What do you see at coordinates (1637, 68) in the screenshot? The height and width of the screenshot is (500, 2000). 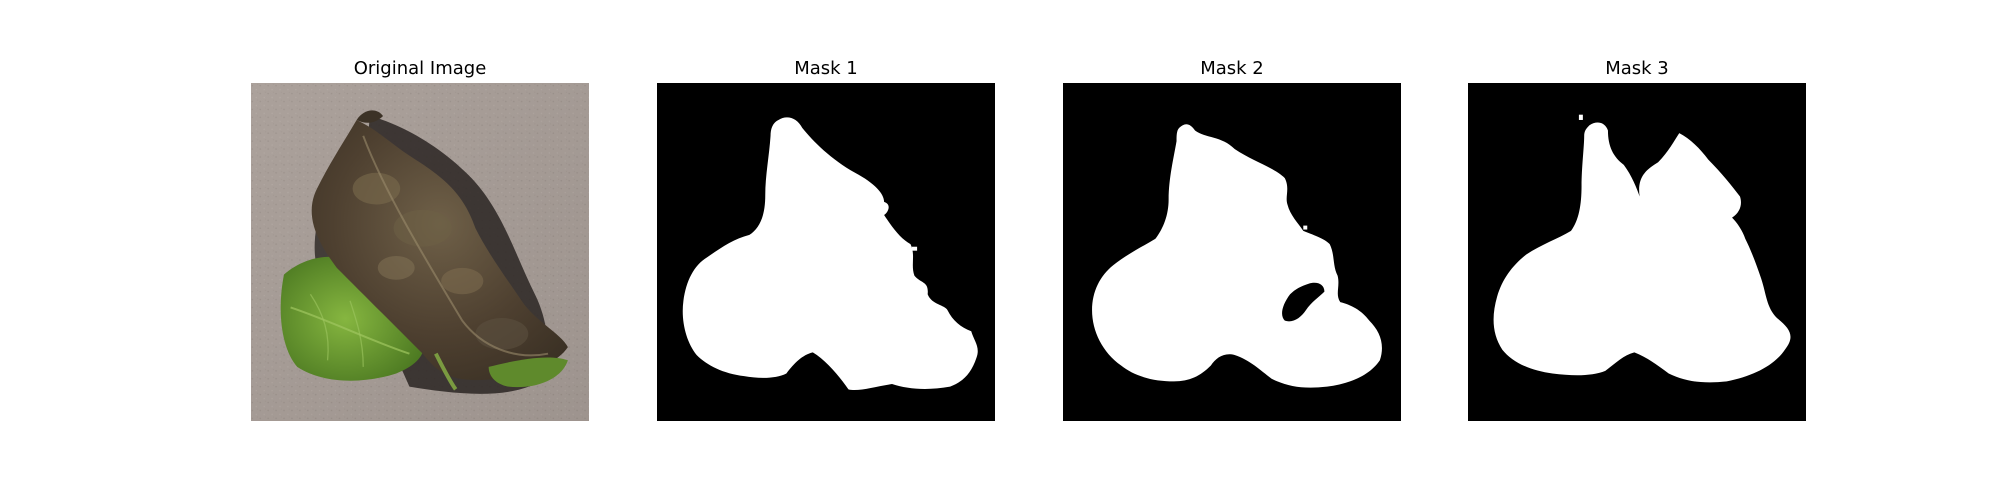 I see `mask-3-title: Mask 3` at bounding box center [1637, 68].